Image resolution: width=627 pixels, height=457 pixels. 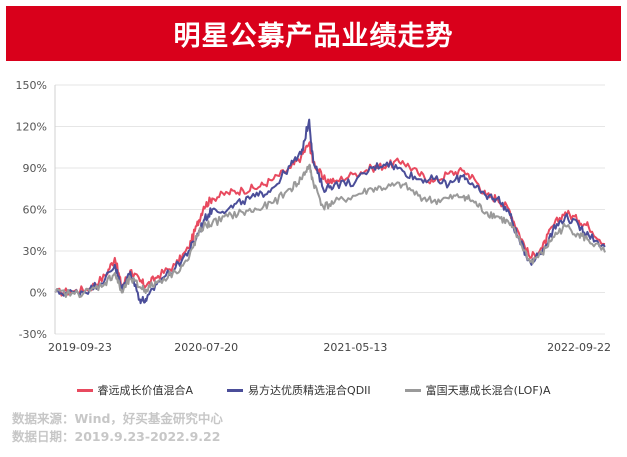 What do you see at coordinates (117, 418) in the screenshot?
I see `data-source-note: 数据来源：Wind，好买基金研究中心` at bounding box center [117, 418].